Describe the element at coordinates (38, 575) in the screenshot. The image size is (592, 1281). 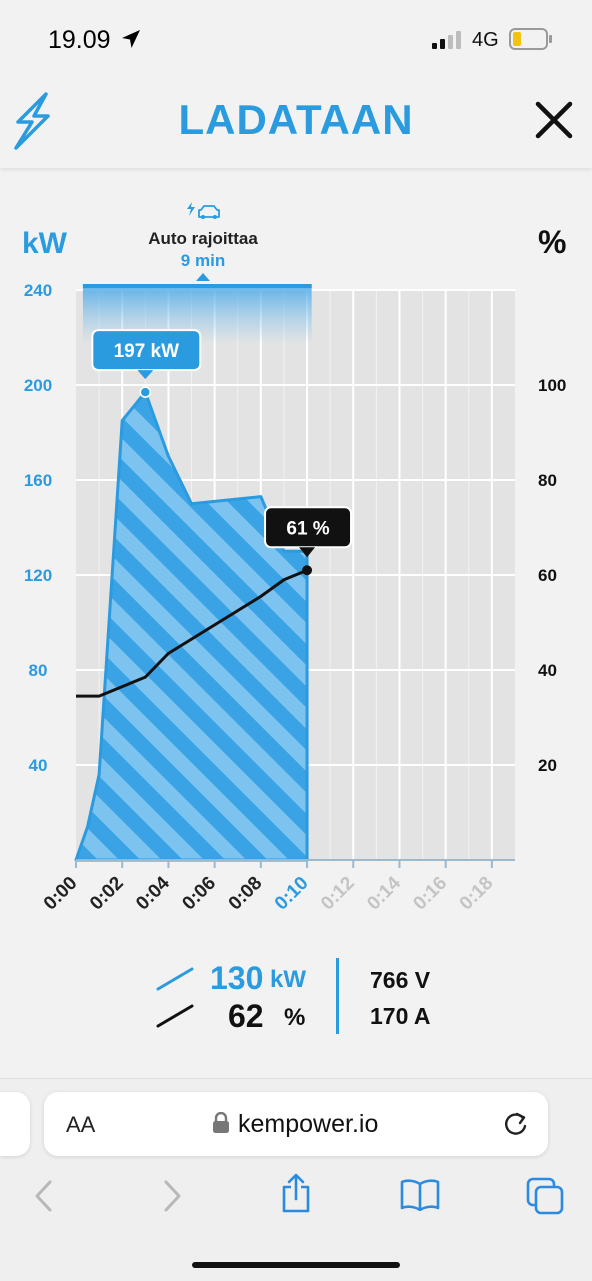
I see `left-axis-tick: 120` at that location.